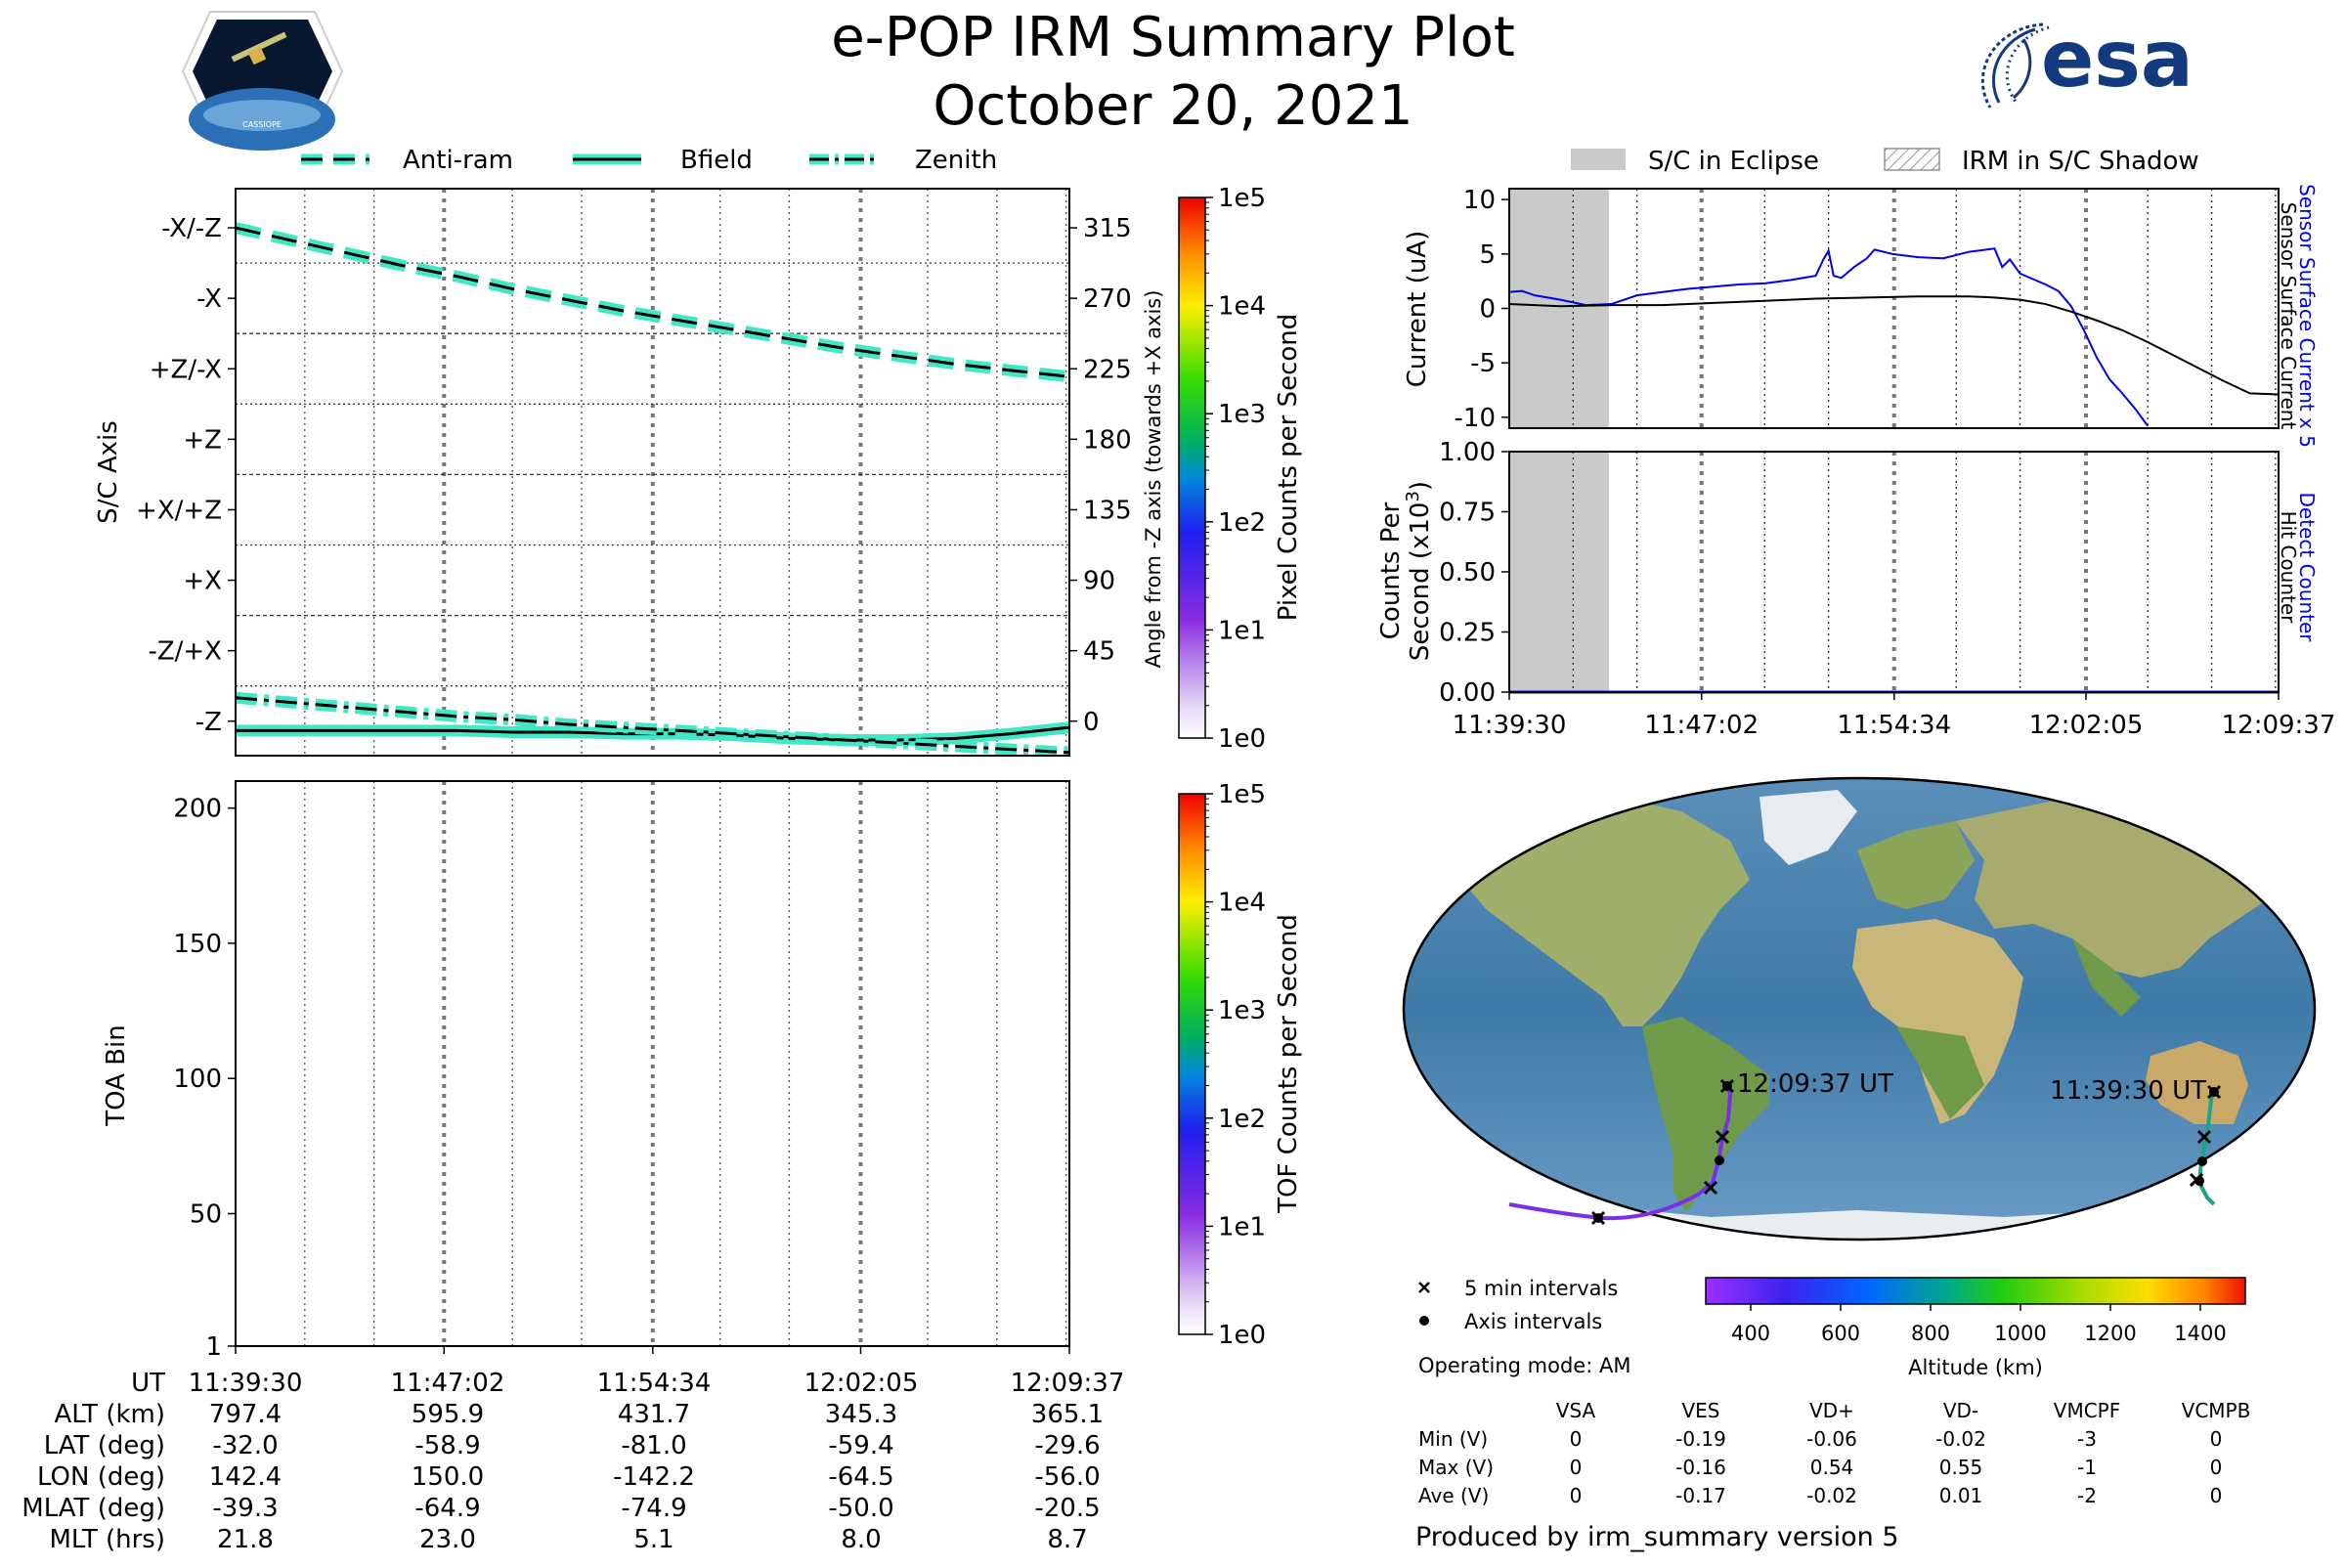  I want to click on legend-bfield: Bfield, so click(716, 161).